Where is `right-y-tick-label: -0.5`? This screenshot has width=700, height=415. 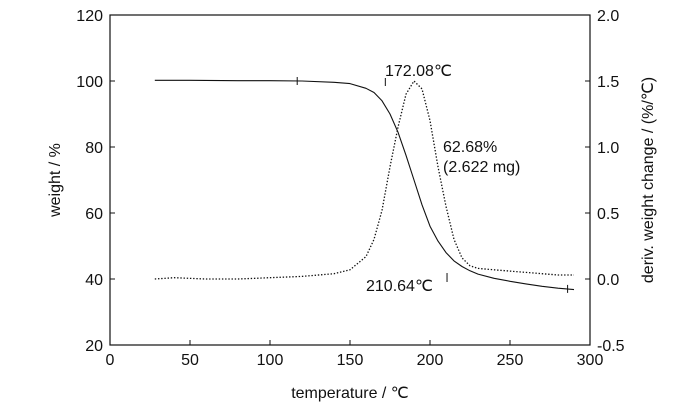
right-y-tick-label: -0.5 is located at coordinates (611, 346).